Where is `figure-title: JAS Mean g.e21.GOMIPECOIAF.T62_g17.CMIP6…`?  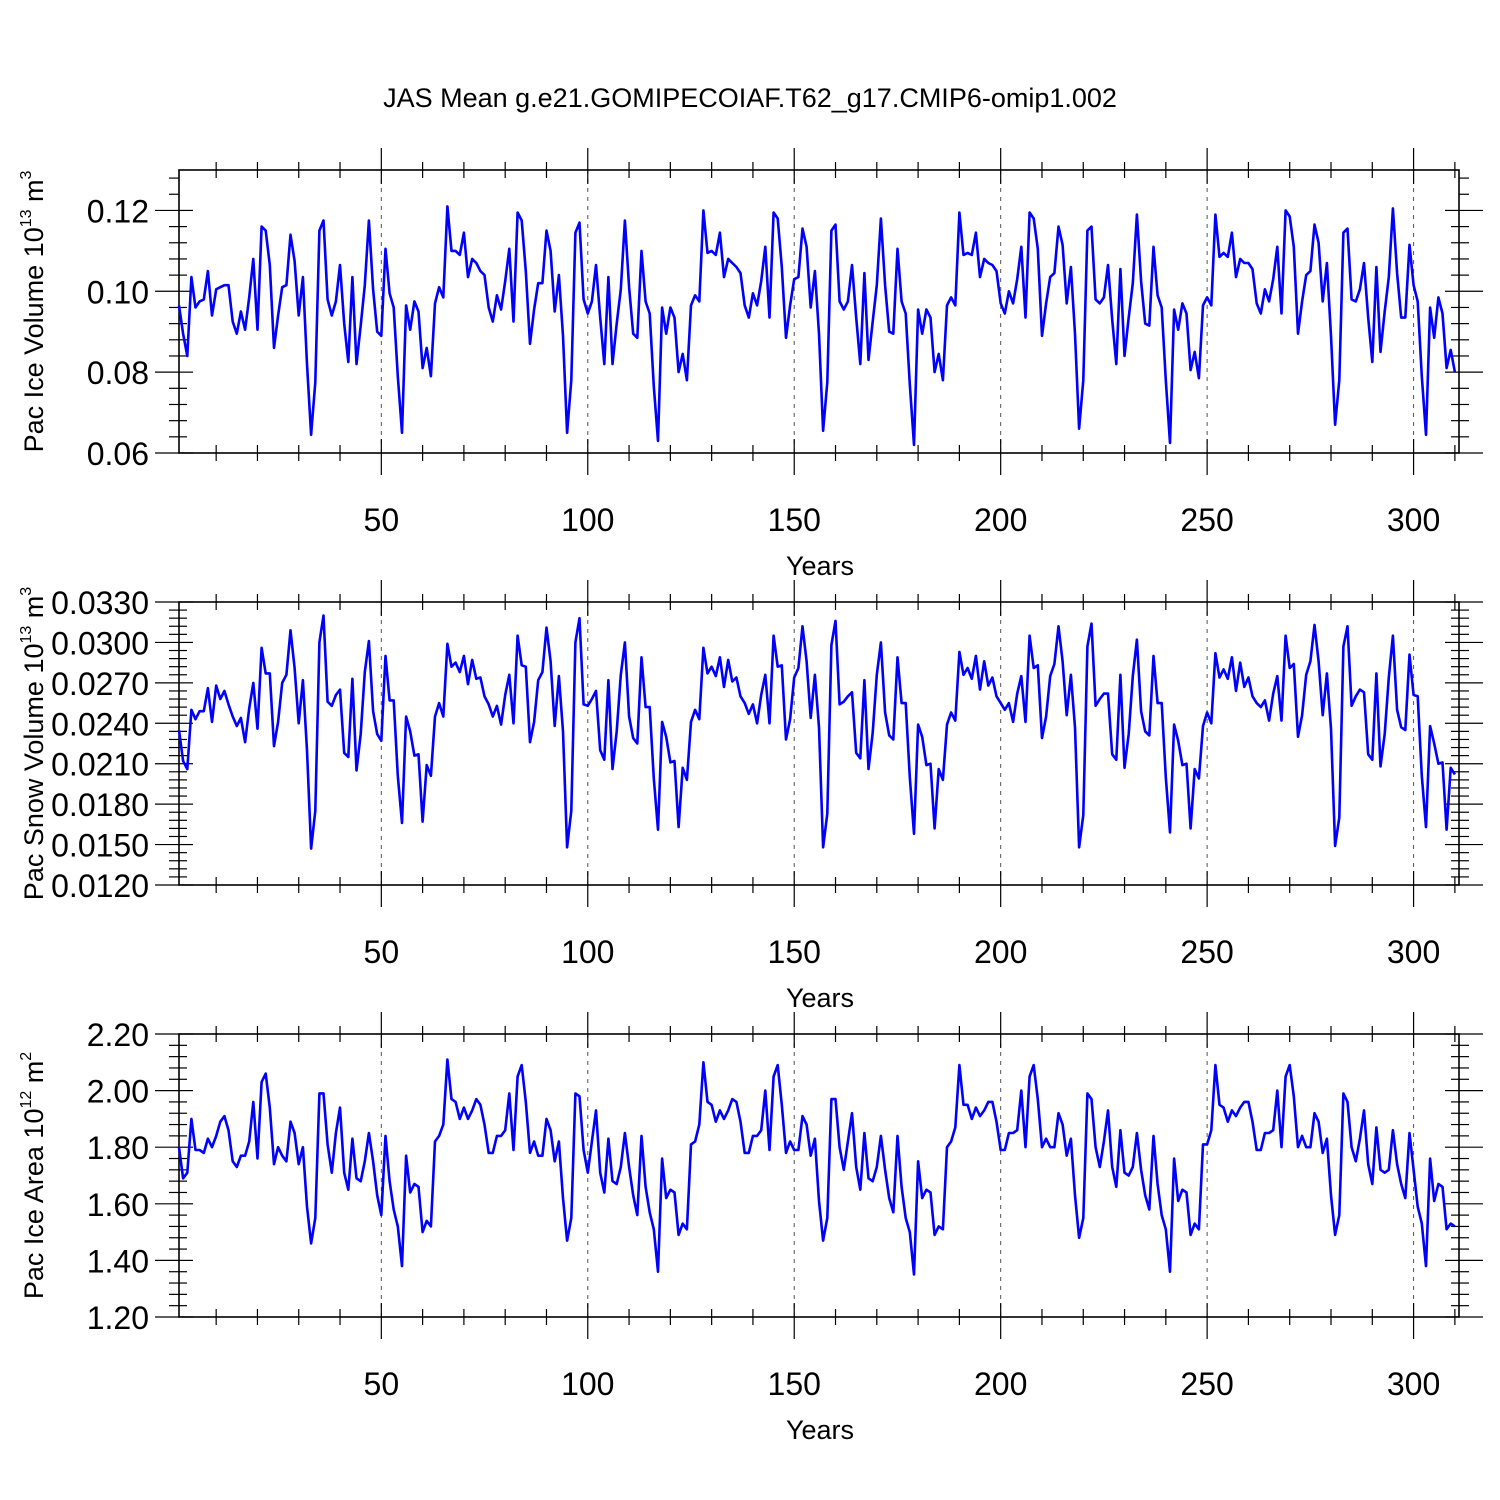
figure-title: JAS Mean g.e21.GOMIPECOIAF.T62_g17.CMIP6… is located at coordinates (750, 98).